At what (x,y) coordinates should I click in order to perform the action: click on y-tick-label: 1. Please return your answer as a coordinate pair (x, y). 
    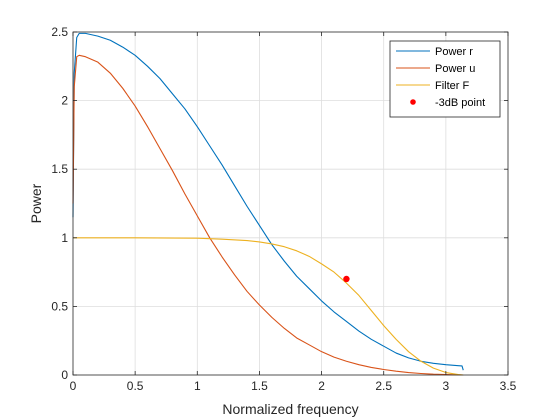
    Looking at the image, I should click on (64, 238).